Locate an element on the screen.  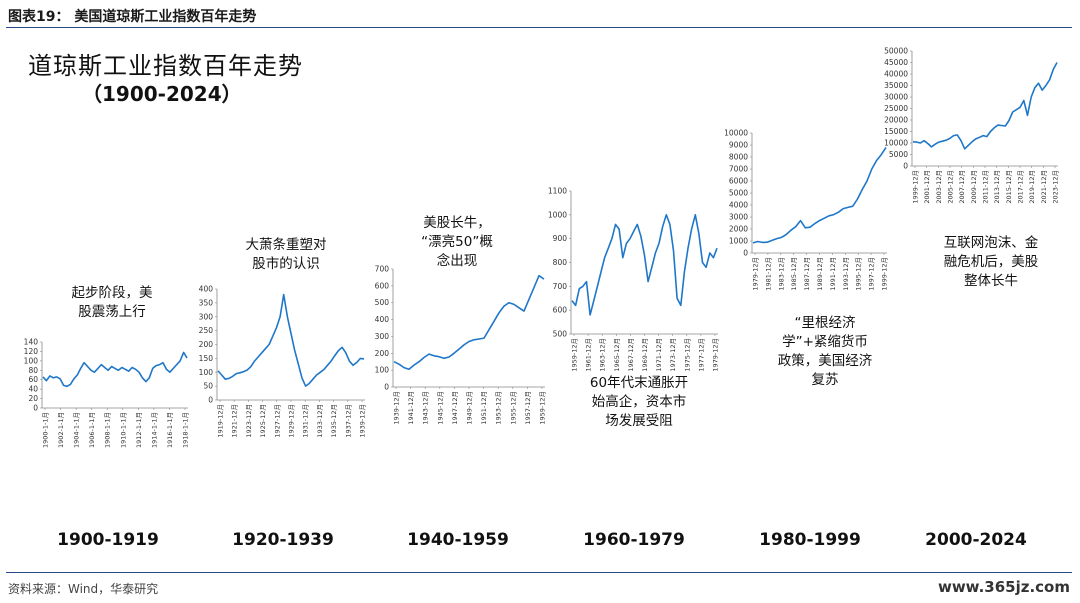
y-tick-label: 250 is located at coordinates (206, 330).